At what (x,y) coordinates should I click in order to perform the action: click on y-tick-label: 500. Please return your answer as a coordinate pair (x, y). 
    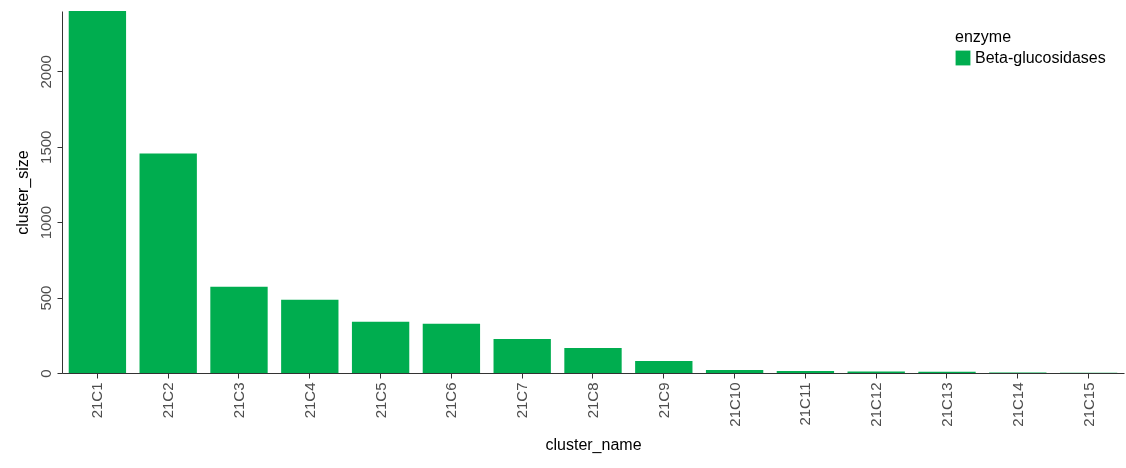
    Looking at the image, I should click on (45, 298).